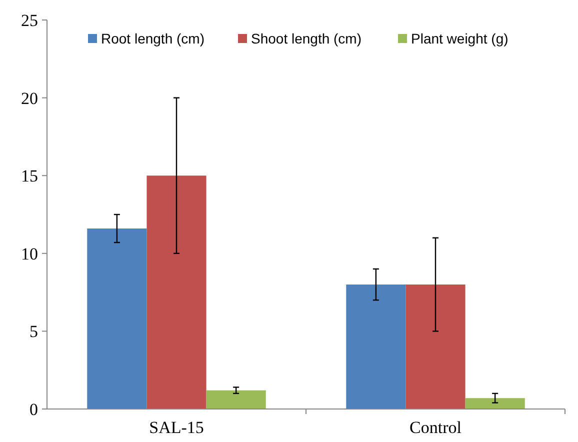  What do you see at coordinates (29, 98) in the screenshot?
I see `y-tick-label: 20` at bounding box center [29, 98].